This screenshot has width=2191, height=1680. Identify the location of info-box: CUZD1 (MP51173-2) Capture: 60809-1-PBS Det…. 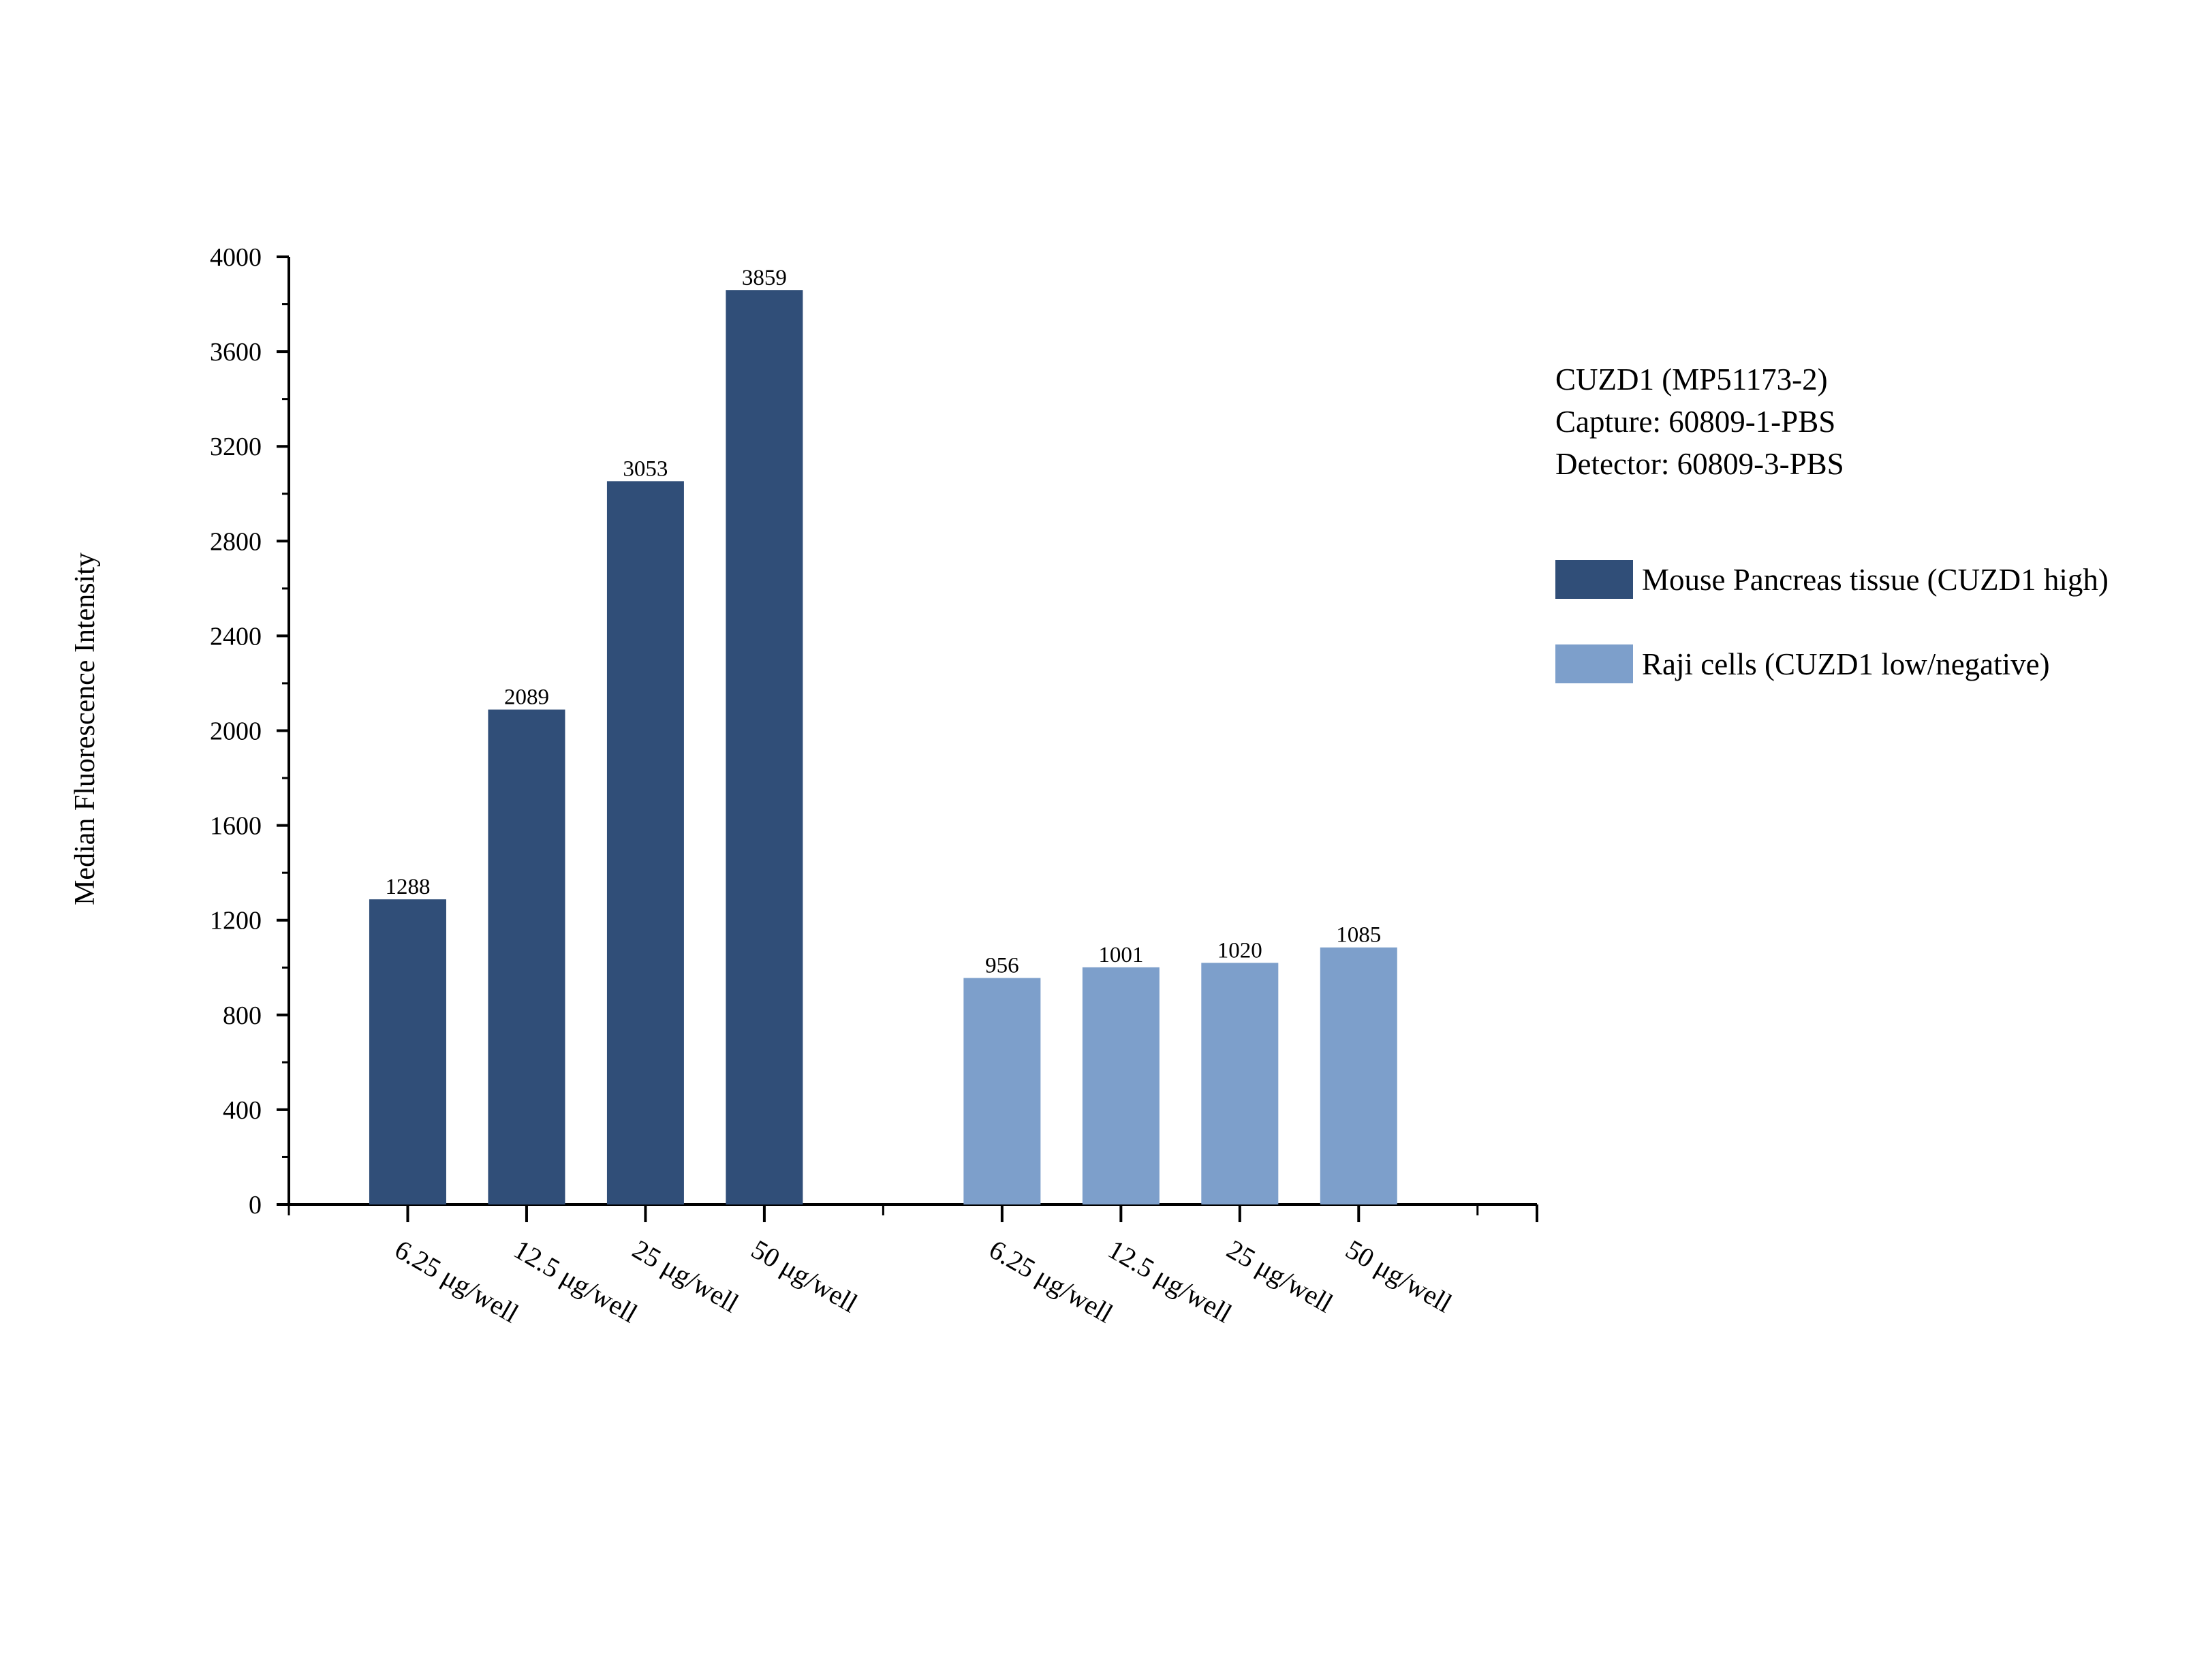
(1699, 421).